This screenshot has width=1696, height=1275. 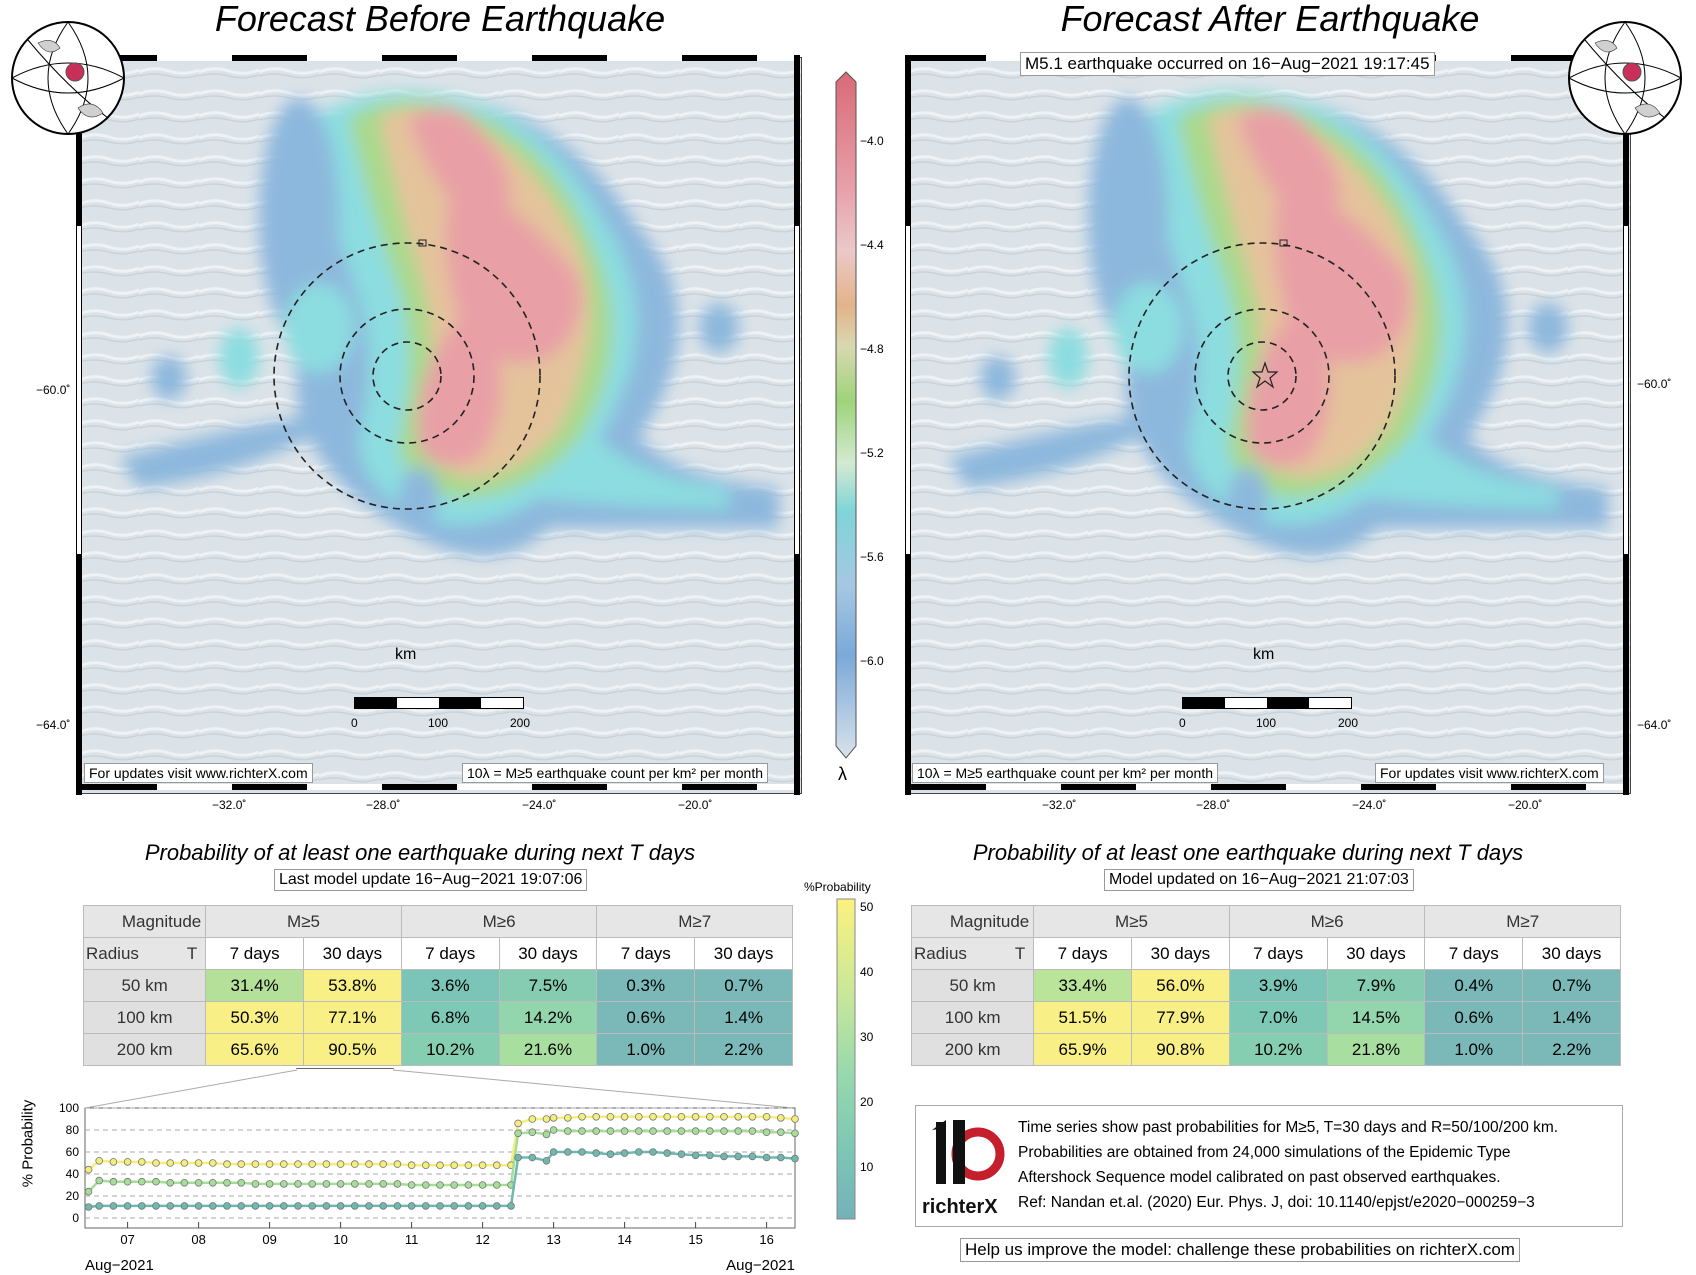 What do you see at coordinates (352, 985) in the screenshot?
I see `probability-cell: 53.8%` at bounding box center [352, 985].